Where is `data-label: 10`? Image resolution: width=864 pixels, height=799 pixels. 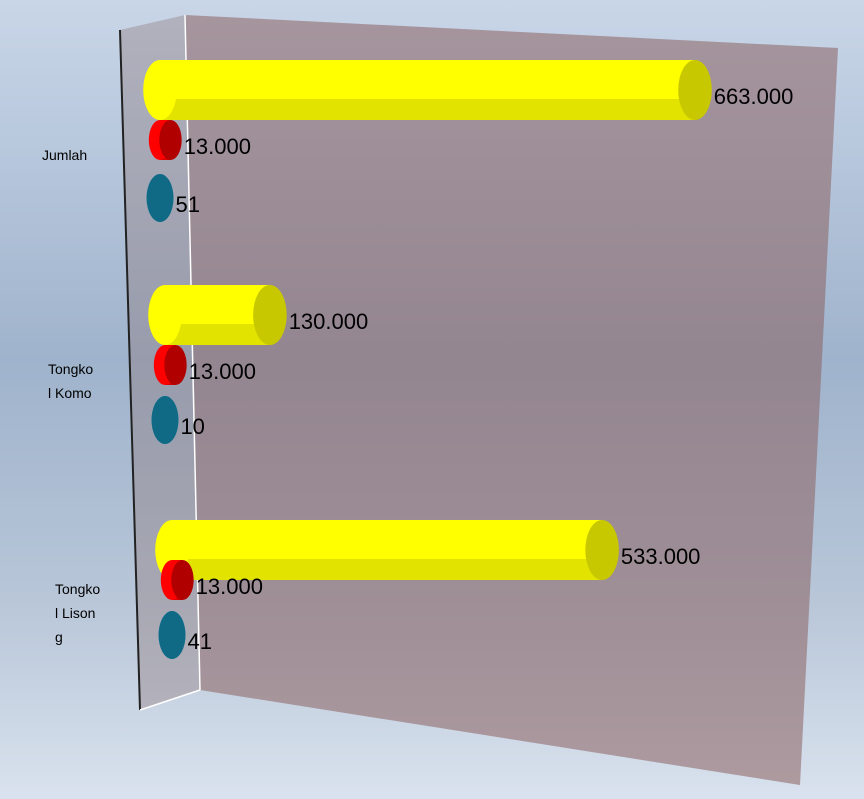 data-label: 10 is located at coordinates (192, 426).